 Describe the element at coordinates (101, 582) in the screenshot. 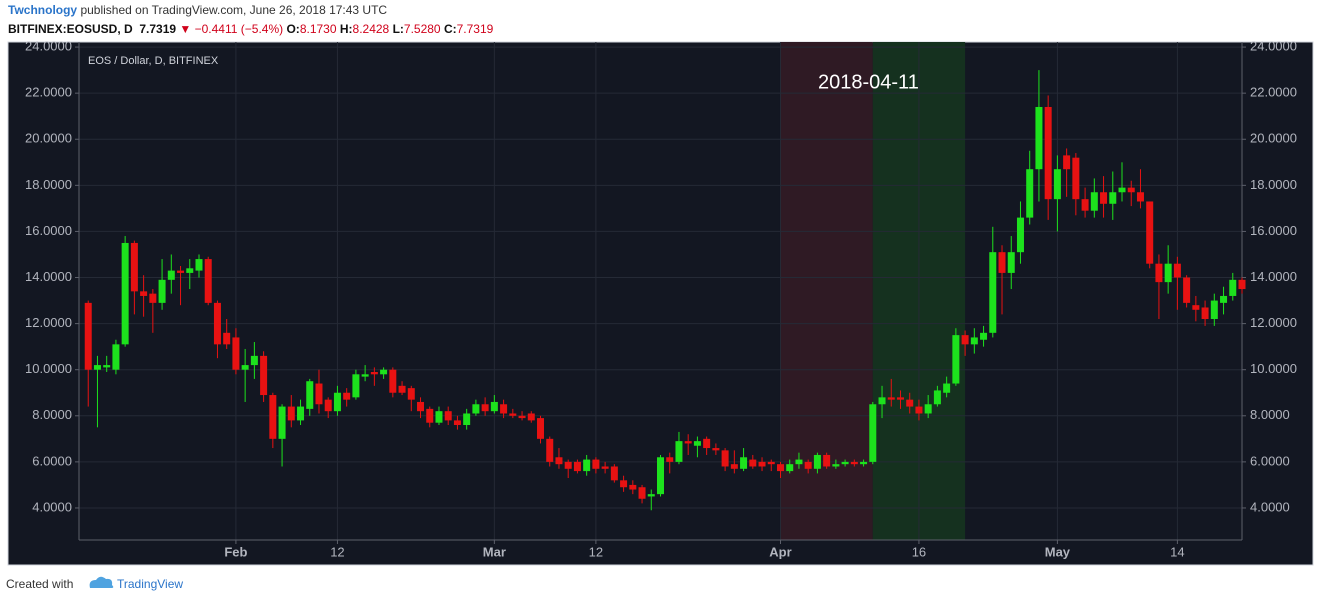

I see `tradingview-logo` at that location.